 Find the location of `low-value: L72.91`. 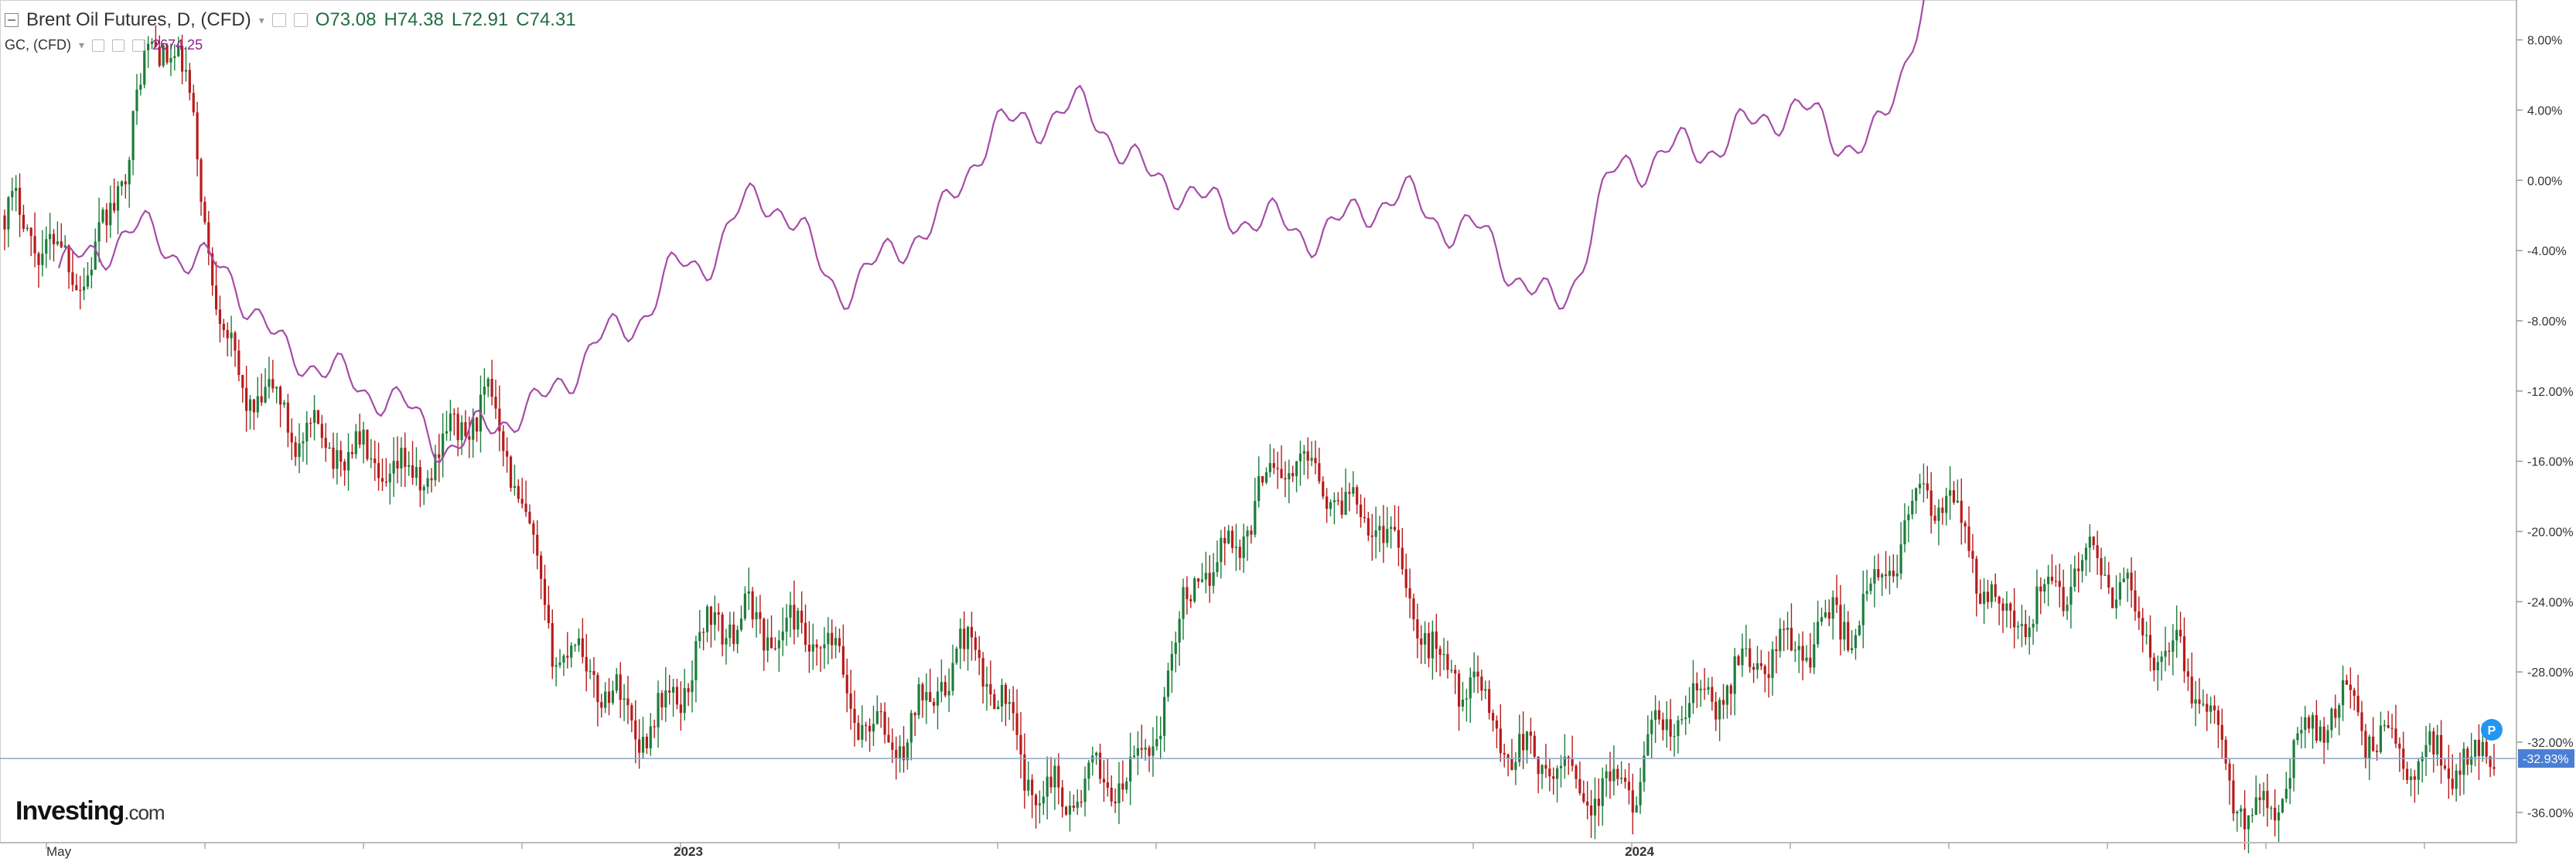

low-value: L72.91 is located at coordinates (480, 19).